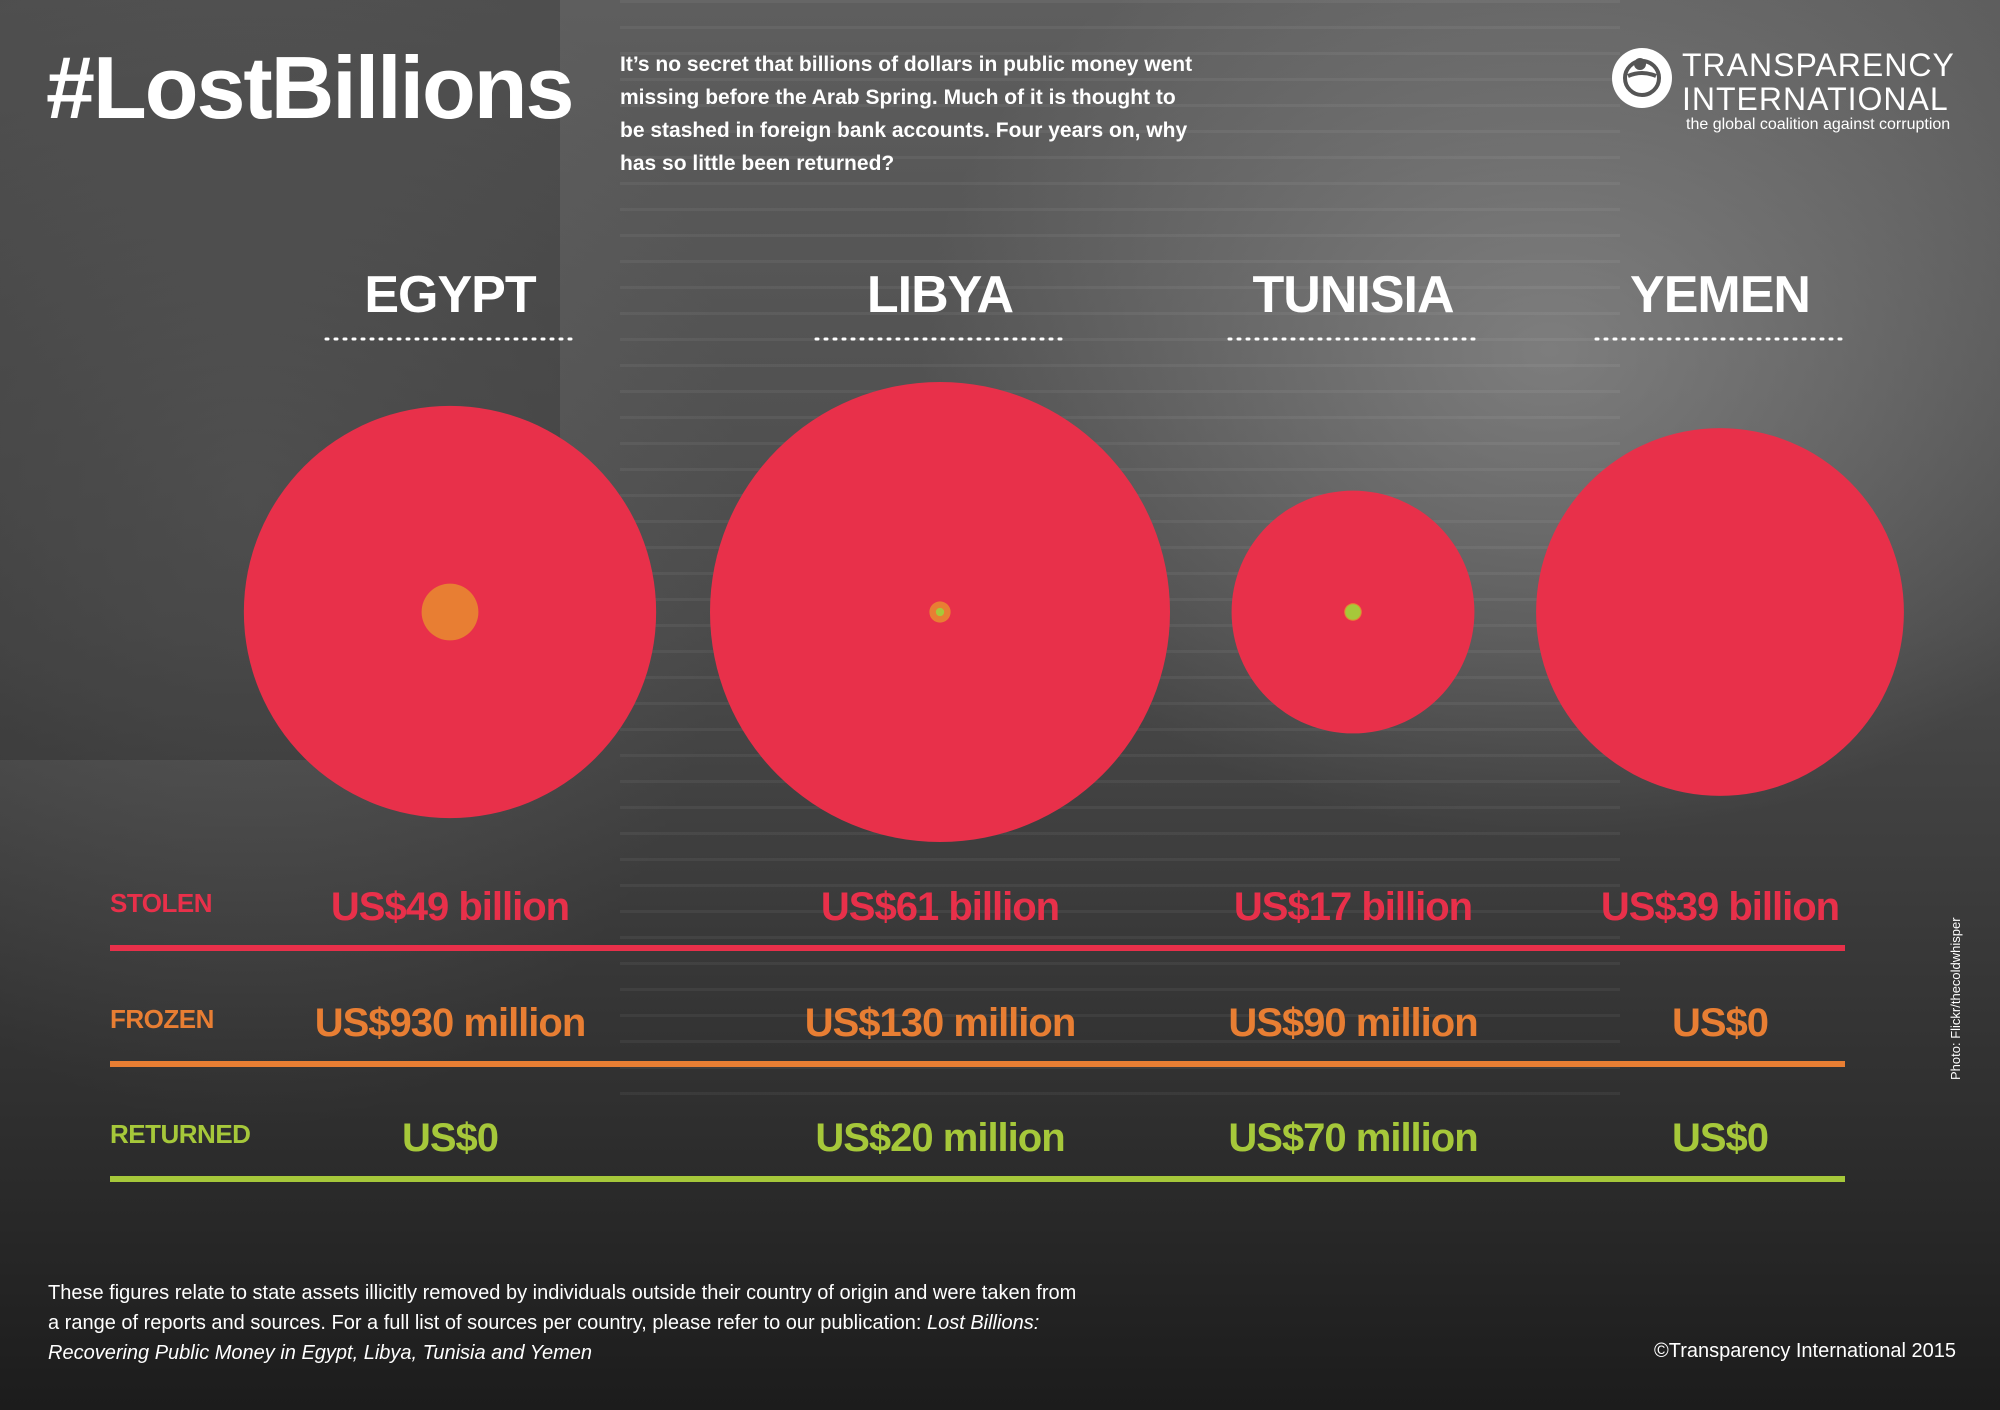 This screenshot has width=2000, height=1410. Describe the element at coordinates (1955, 998) in the screenshot. I see `photo-credit: Photo: Flickr/thecoldwhisper` at that location.